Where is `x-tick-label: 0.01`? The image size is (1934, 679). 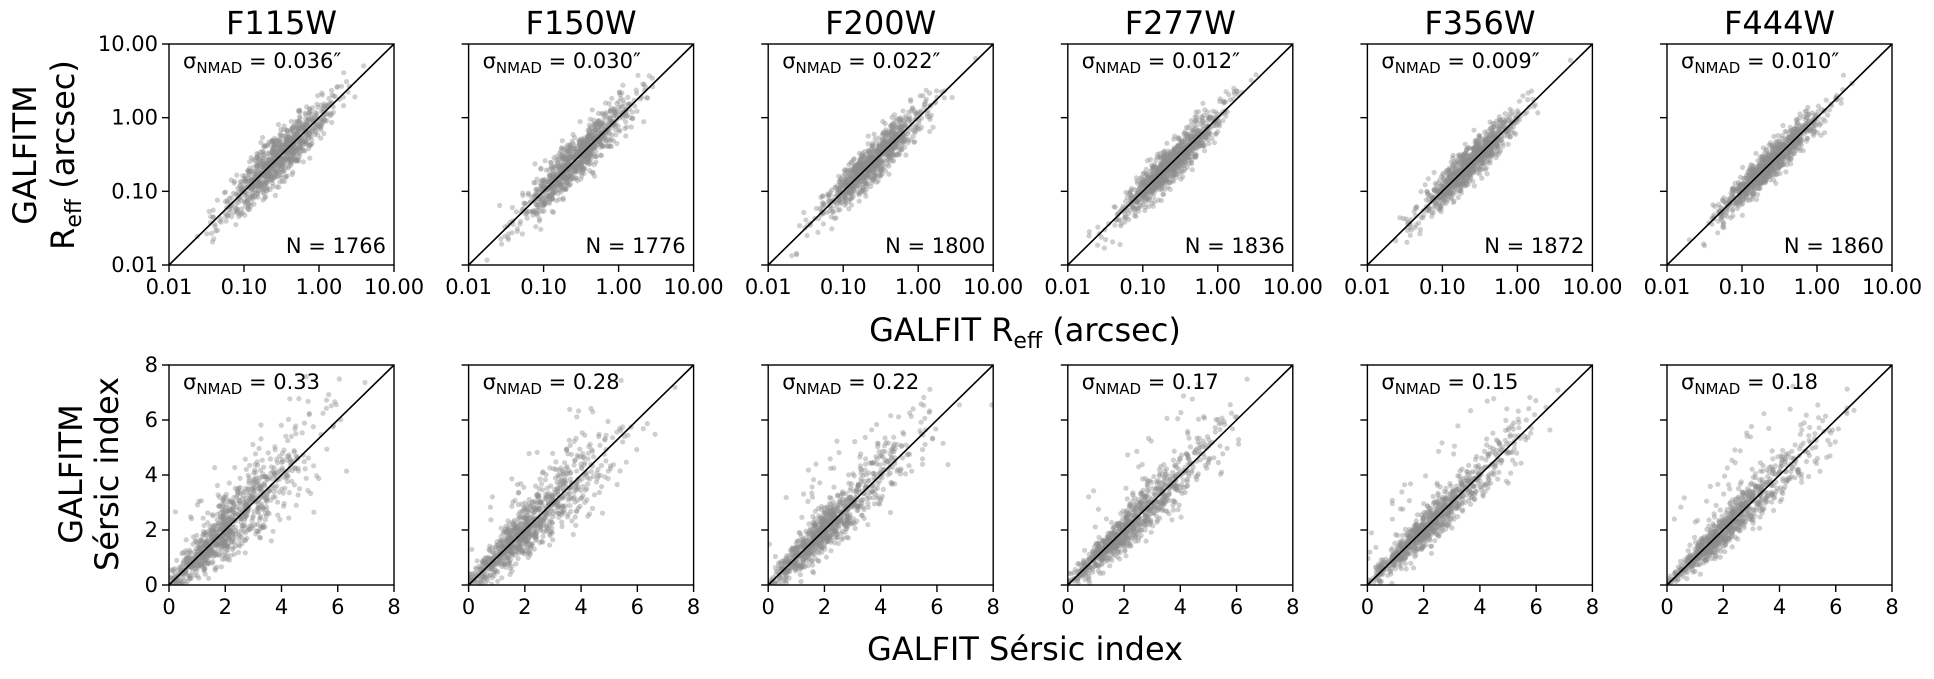 x-tick-label: 0.01 is located at coordinates (169, 287).